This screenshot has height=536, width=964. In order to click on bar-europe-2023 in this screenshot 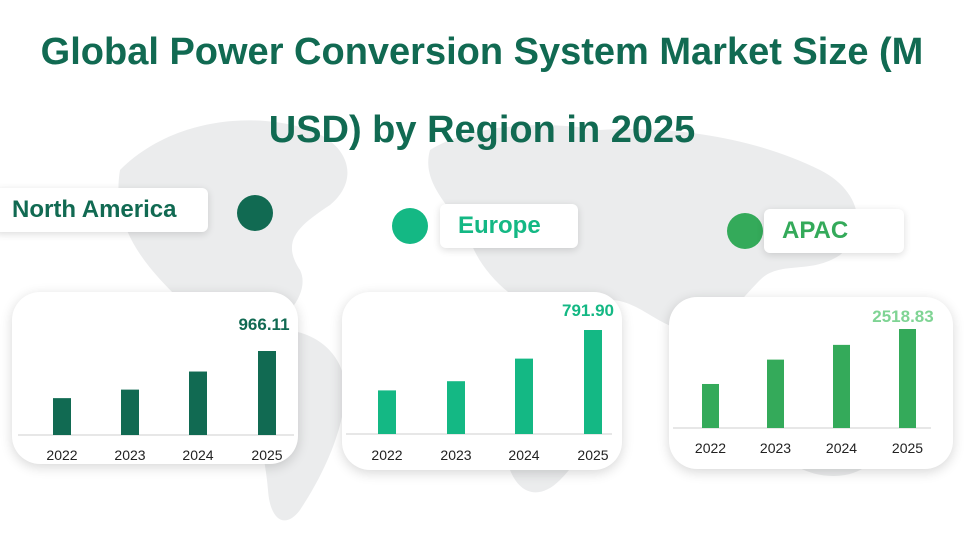, I will do `click(456, 407)`.